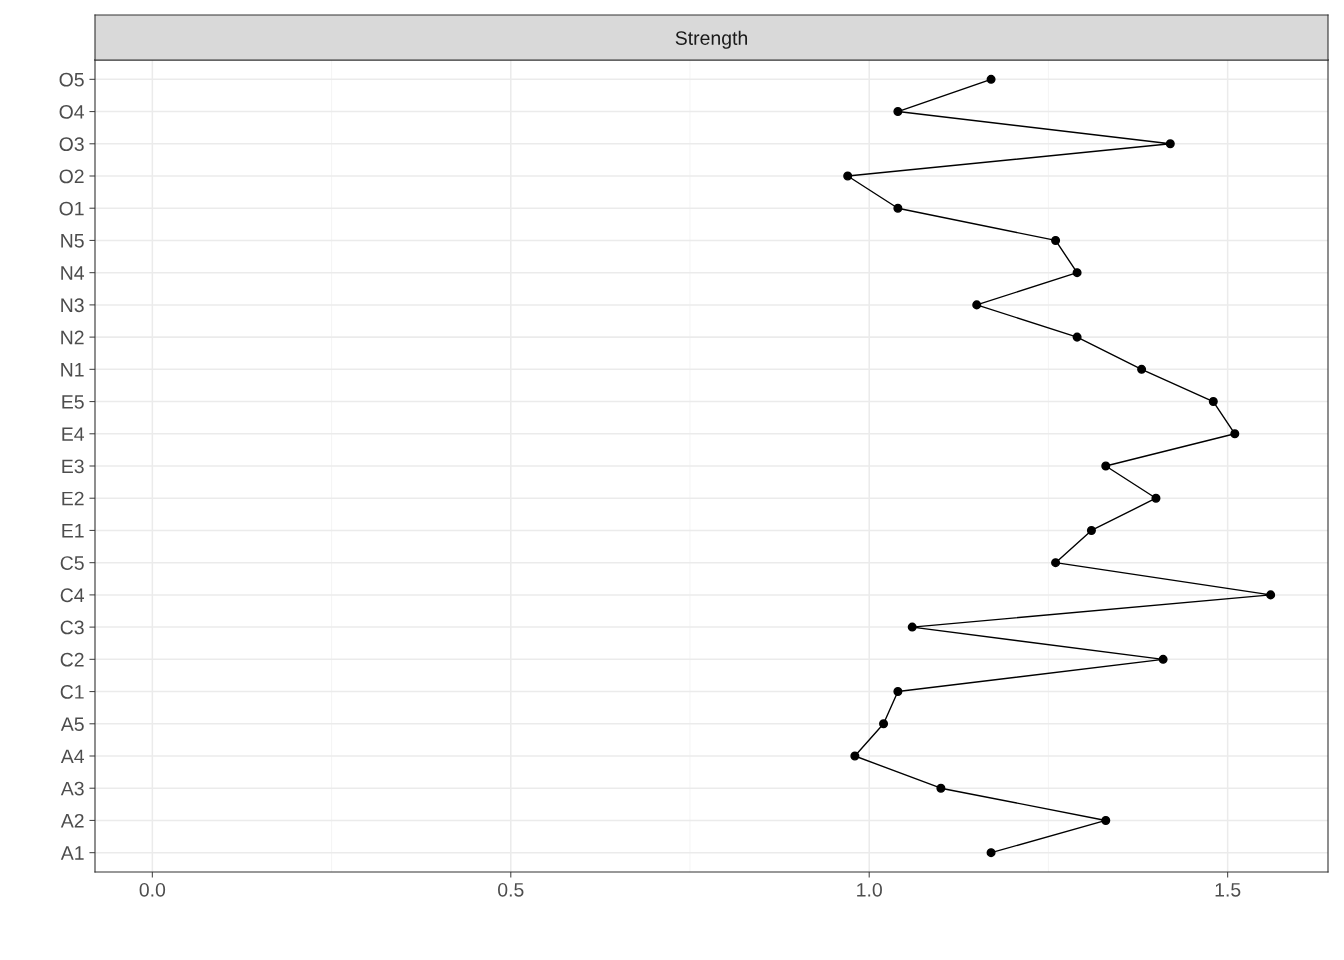  I want to click on y-tick-label: E4, so click(73, 434).